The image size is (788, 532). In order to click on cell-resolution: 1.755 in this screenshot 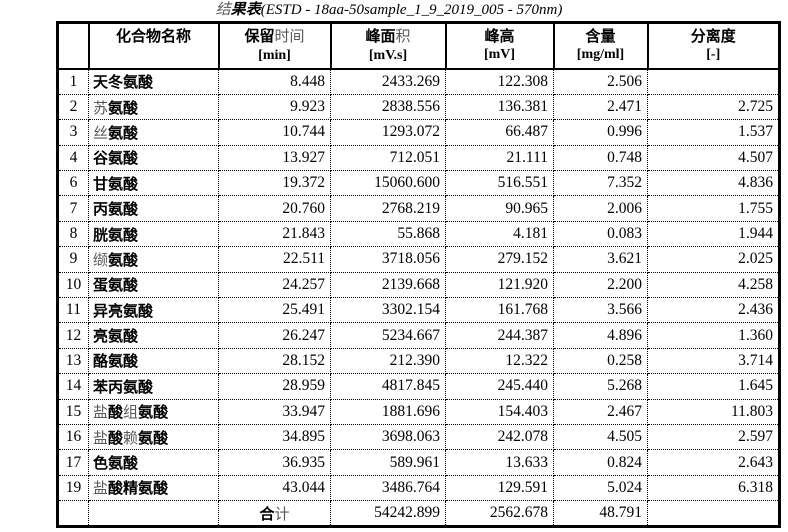, I will do `click(713, 208)`.